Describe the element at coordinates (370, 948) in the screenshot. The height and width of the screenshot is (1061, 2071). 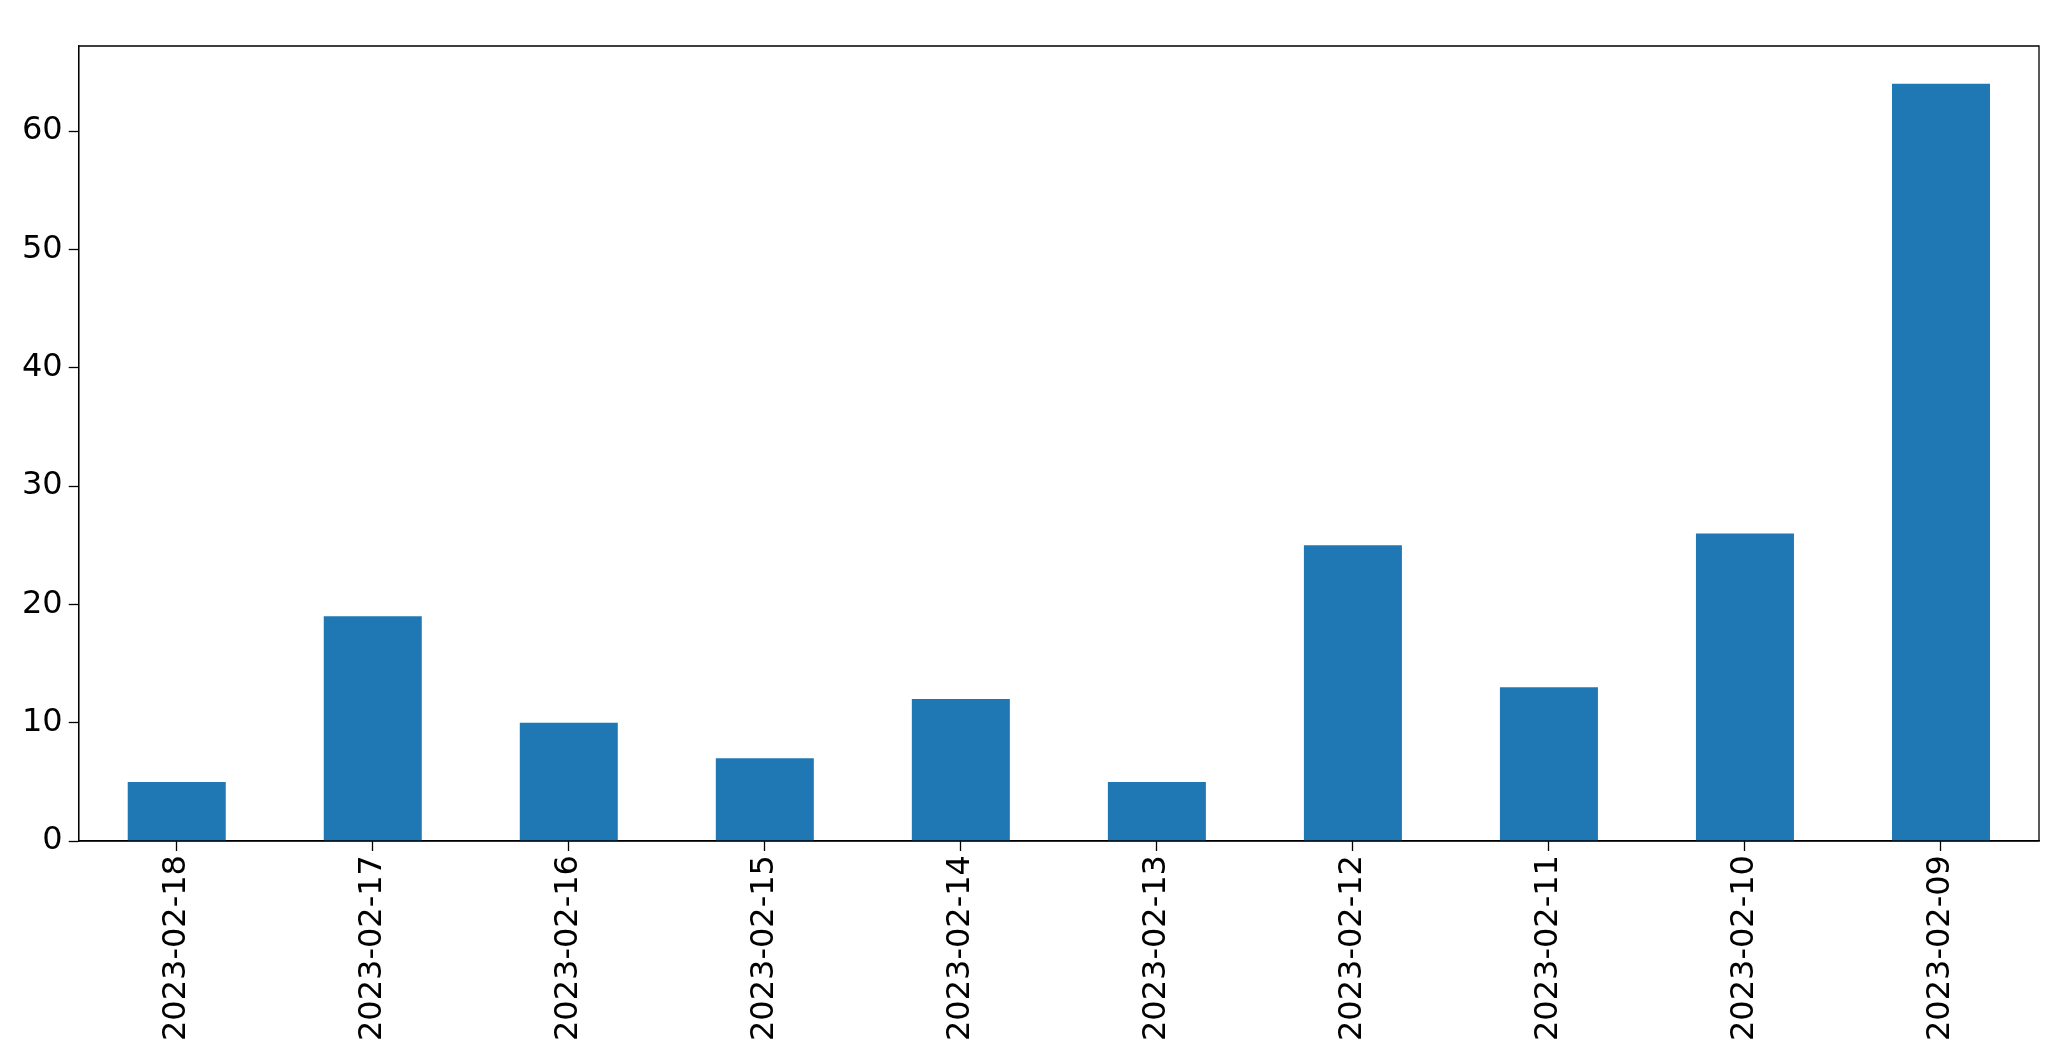
I see `x-tick-label: 2023-02-17` at that location.